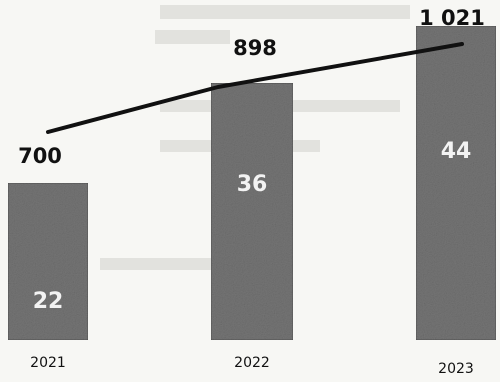 This screenshot has width=500, height=382. Describe the element at coordinates (255, 48) in the screenshot. I see `line-value-label: 898` at that location.